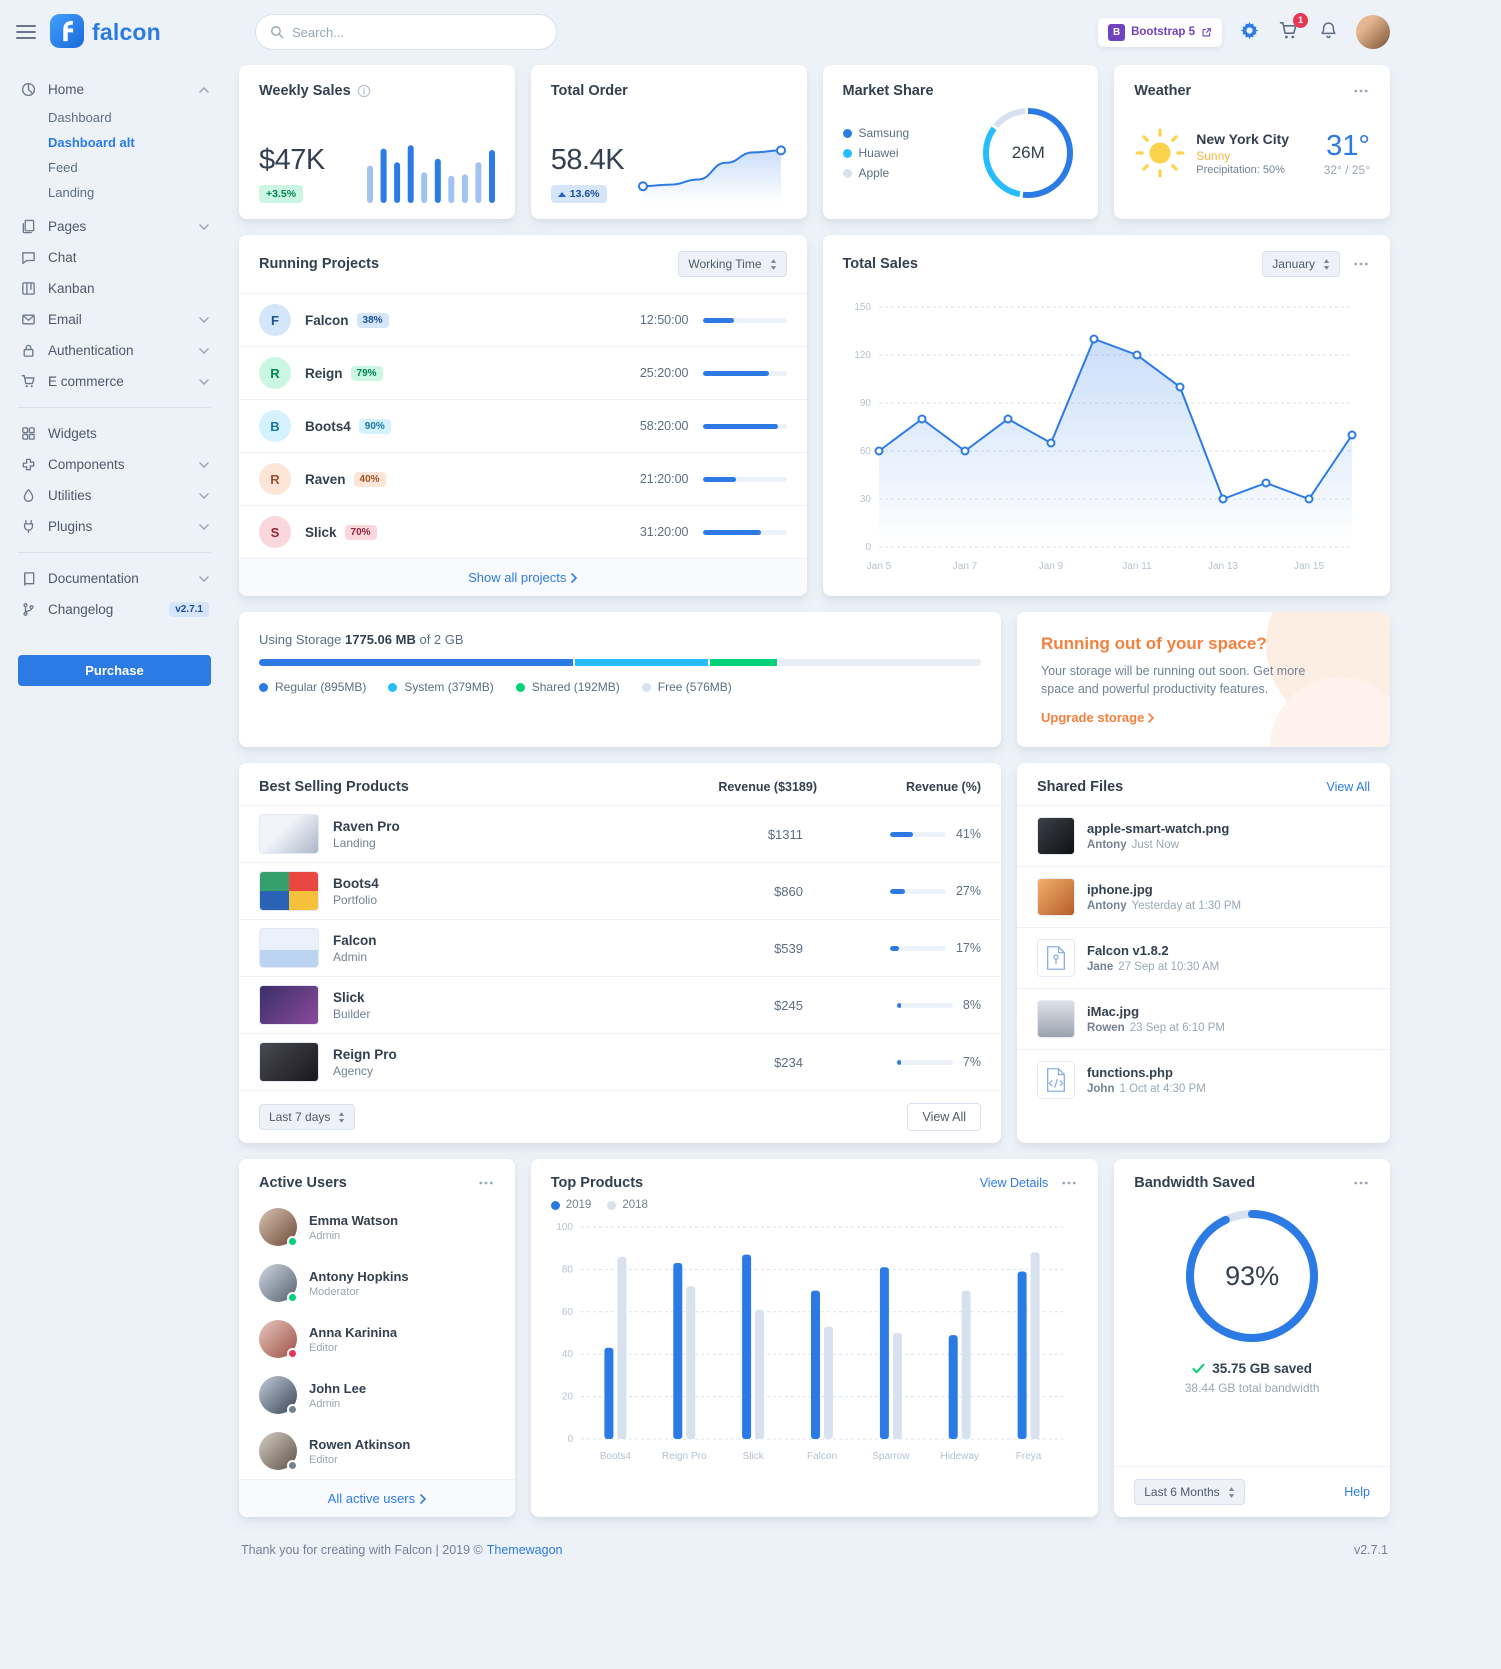 The image size is (1501, 1669). What do you see at coordinates (204, 89) in the screenshot?
I see `chevron-up-icon` at bounding box center [204, 89].